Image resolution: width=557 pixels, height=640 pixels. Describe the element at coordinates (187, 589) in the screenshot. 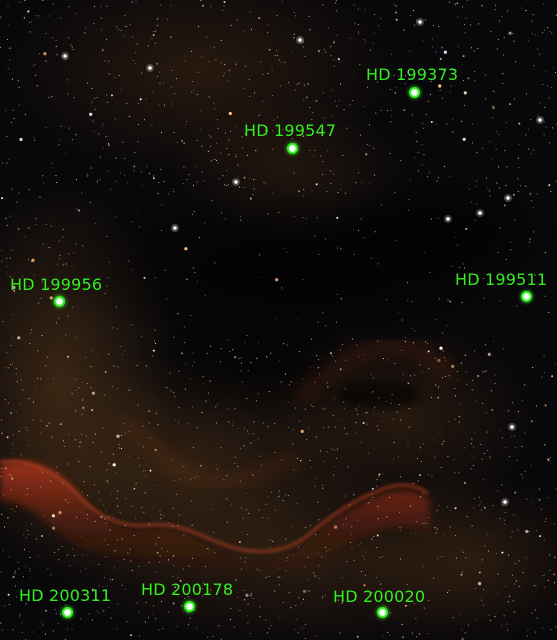

I see `star-label: HD 200178` at that location.